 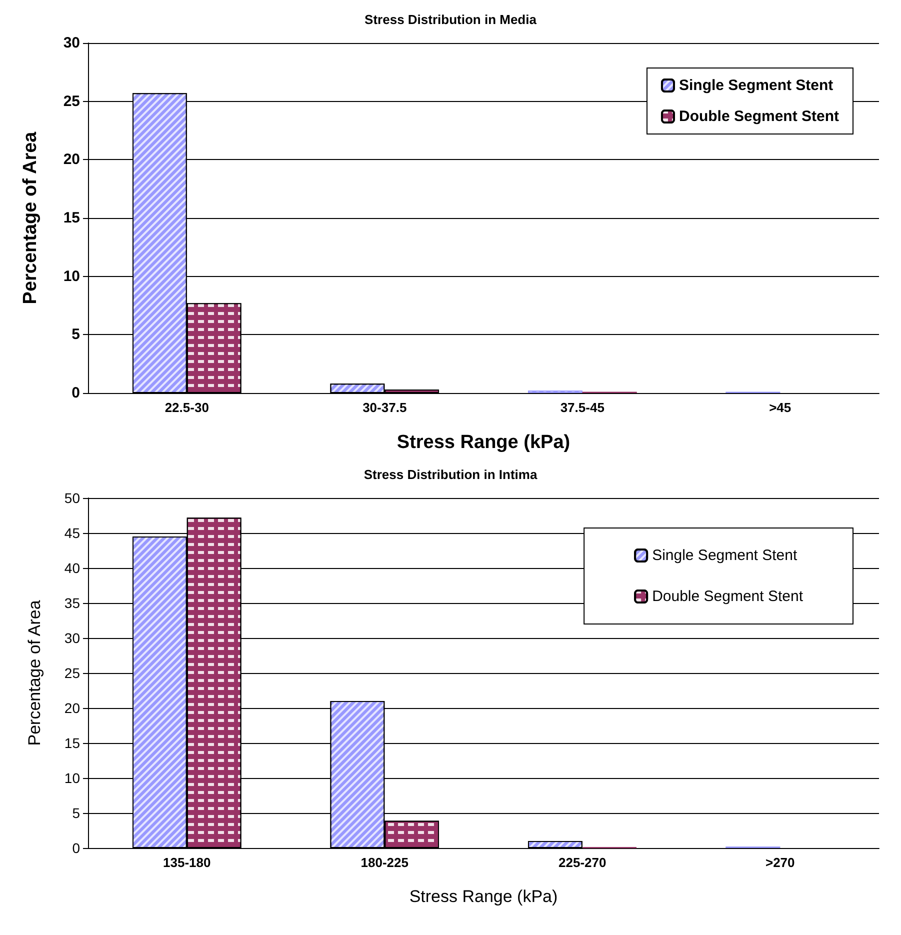 What do you see at coordinates (780, 407) in the screenshot?
I see `x-tick-label: >45` at bounding box center [780, 407].